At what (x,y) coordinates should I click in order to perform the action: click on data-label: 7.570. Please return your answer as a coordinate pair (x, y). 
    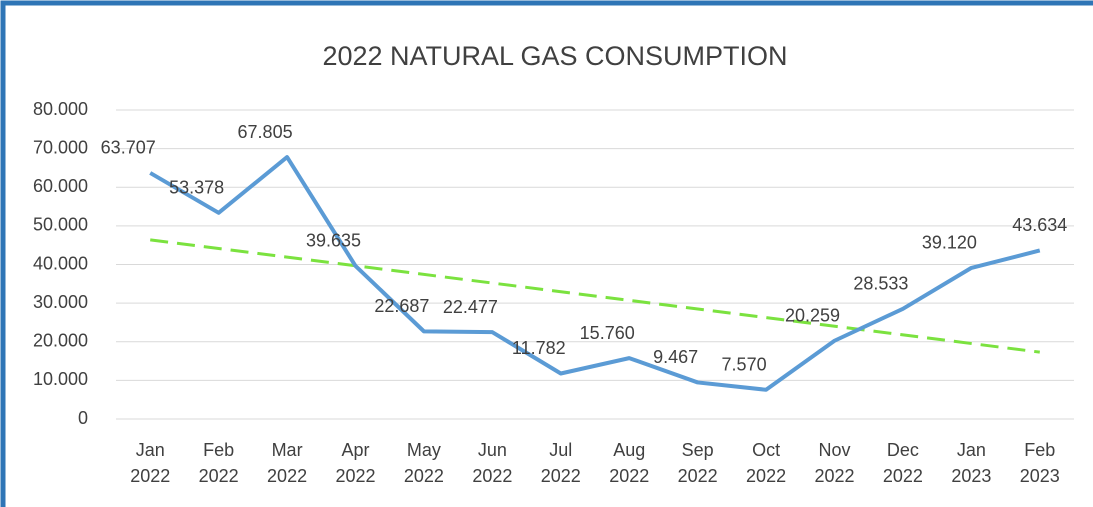
    Looking at the image, I should click on (744, 365).